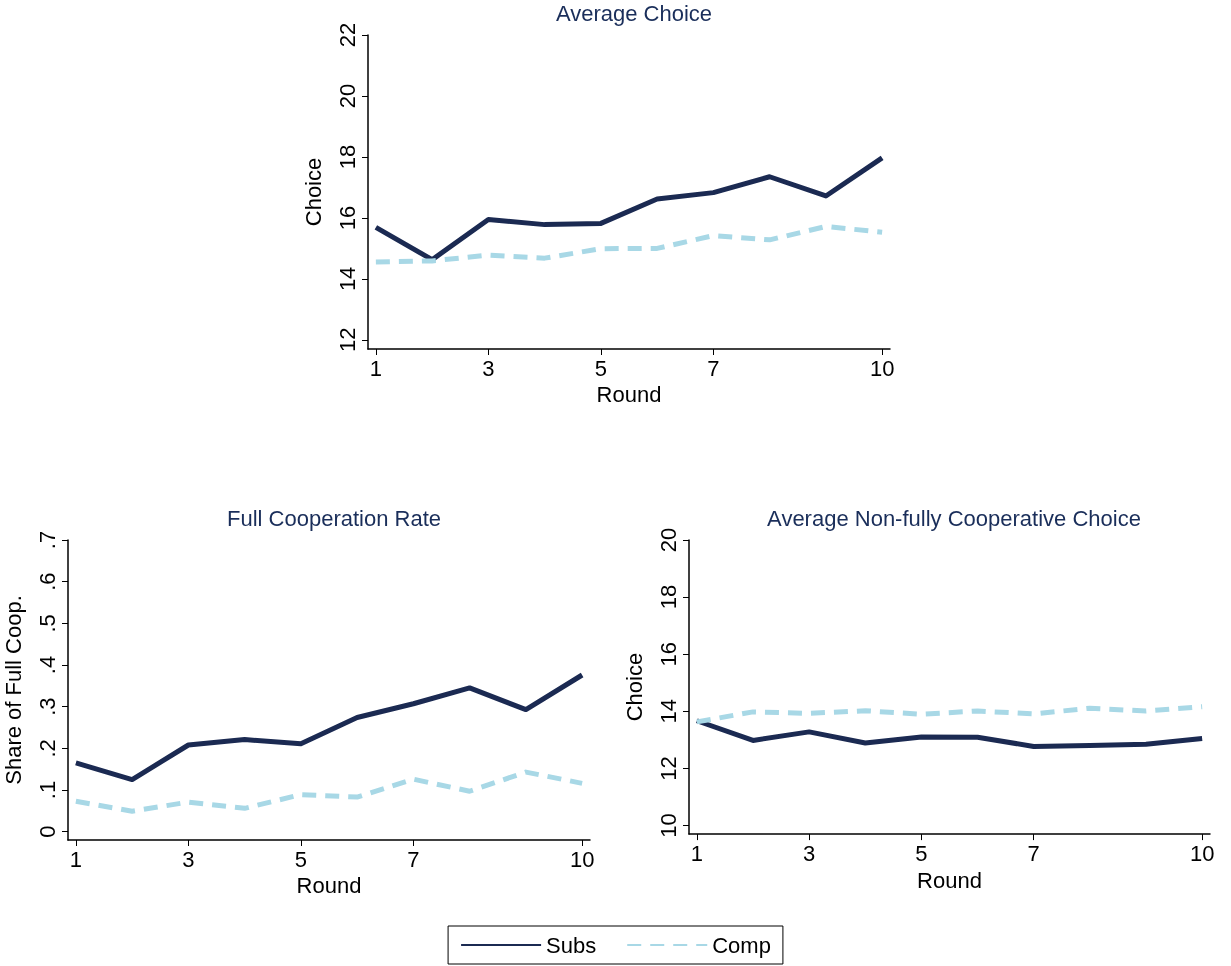 Image resolution: width=1231 pixels, height=966 pixels. What do you see at coordinates (47, 831) in the screenshot?
I see `y-tick-label: 0` at bounding box center [47, 831].